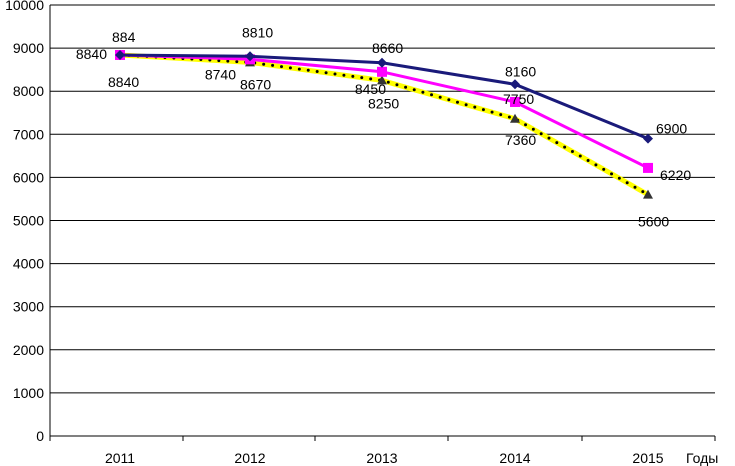  I want to click on data-label: 8810, so click(257, 32).